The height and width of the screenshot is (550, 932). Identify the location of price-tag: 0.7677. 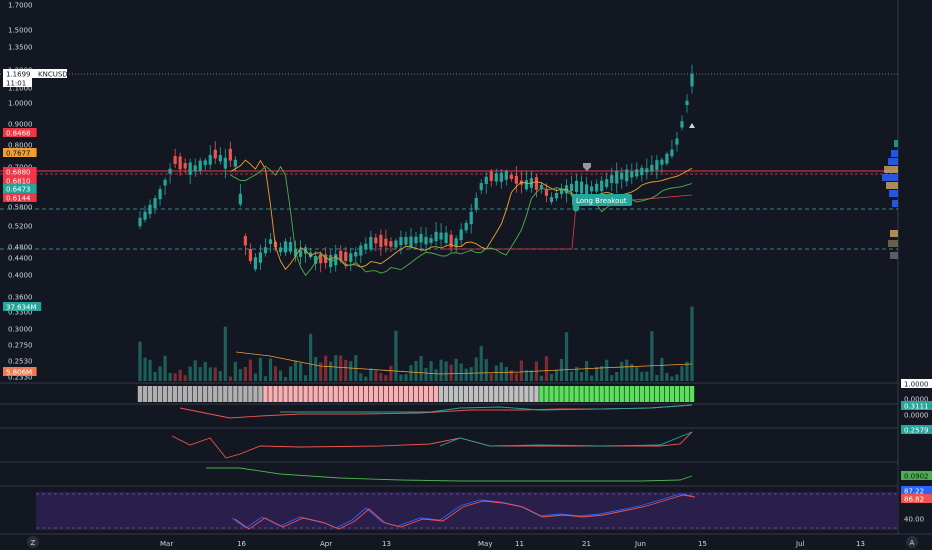
(20, 153).